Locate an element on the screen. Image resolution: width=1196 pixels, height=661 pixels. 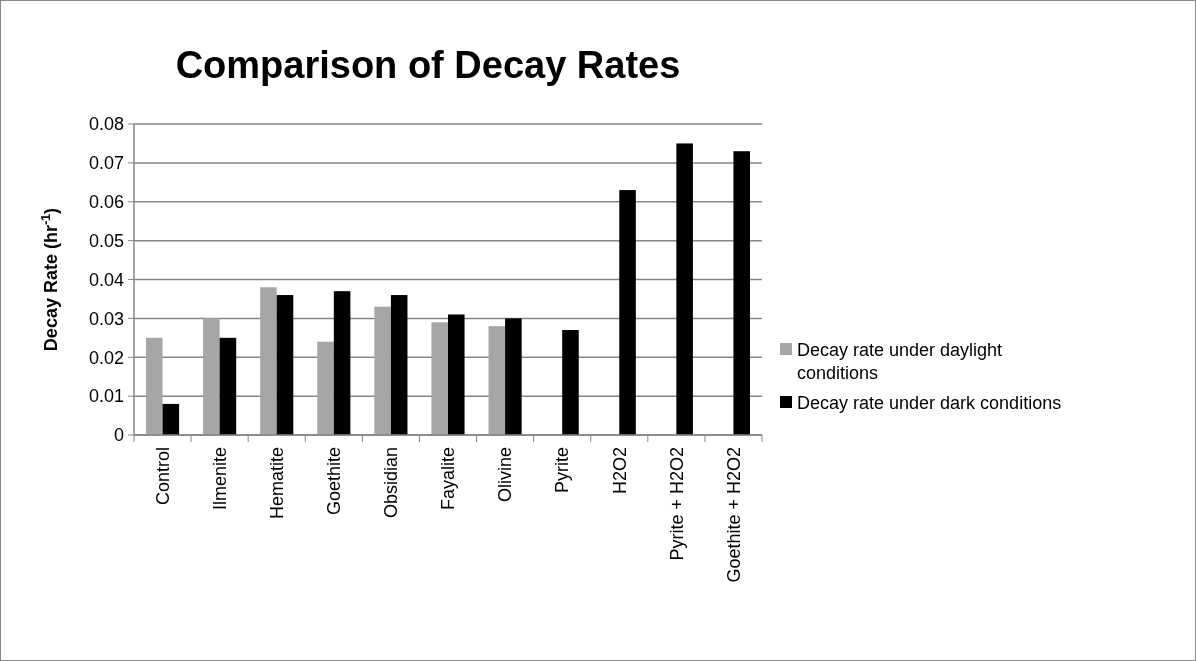
x-tick-label: H2O2 is located at coordinates (619, 471).